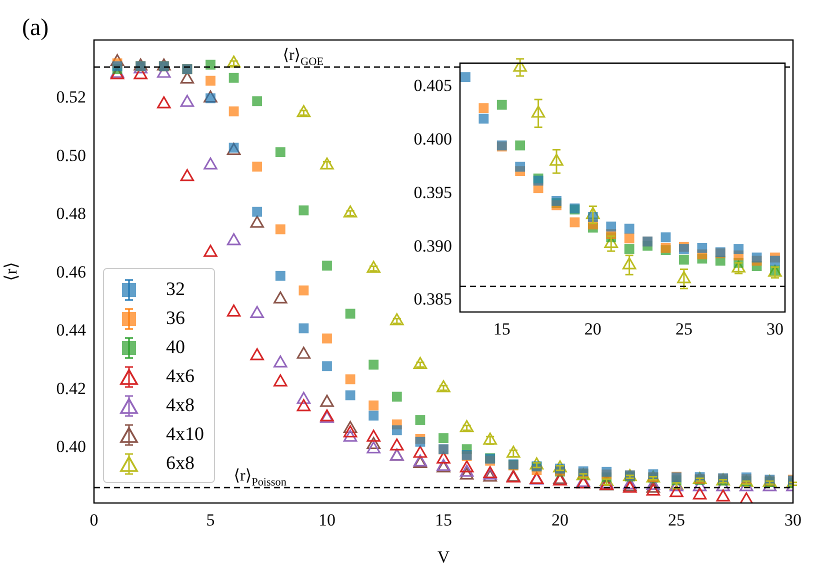 The image size is (819, 570). Describe the element at coordinates (175, 347) in the screenshot. I see `legend-label: 40` at that location.